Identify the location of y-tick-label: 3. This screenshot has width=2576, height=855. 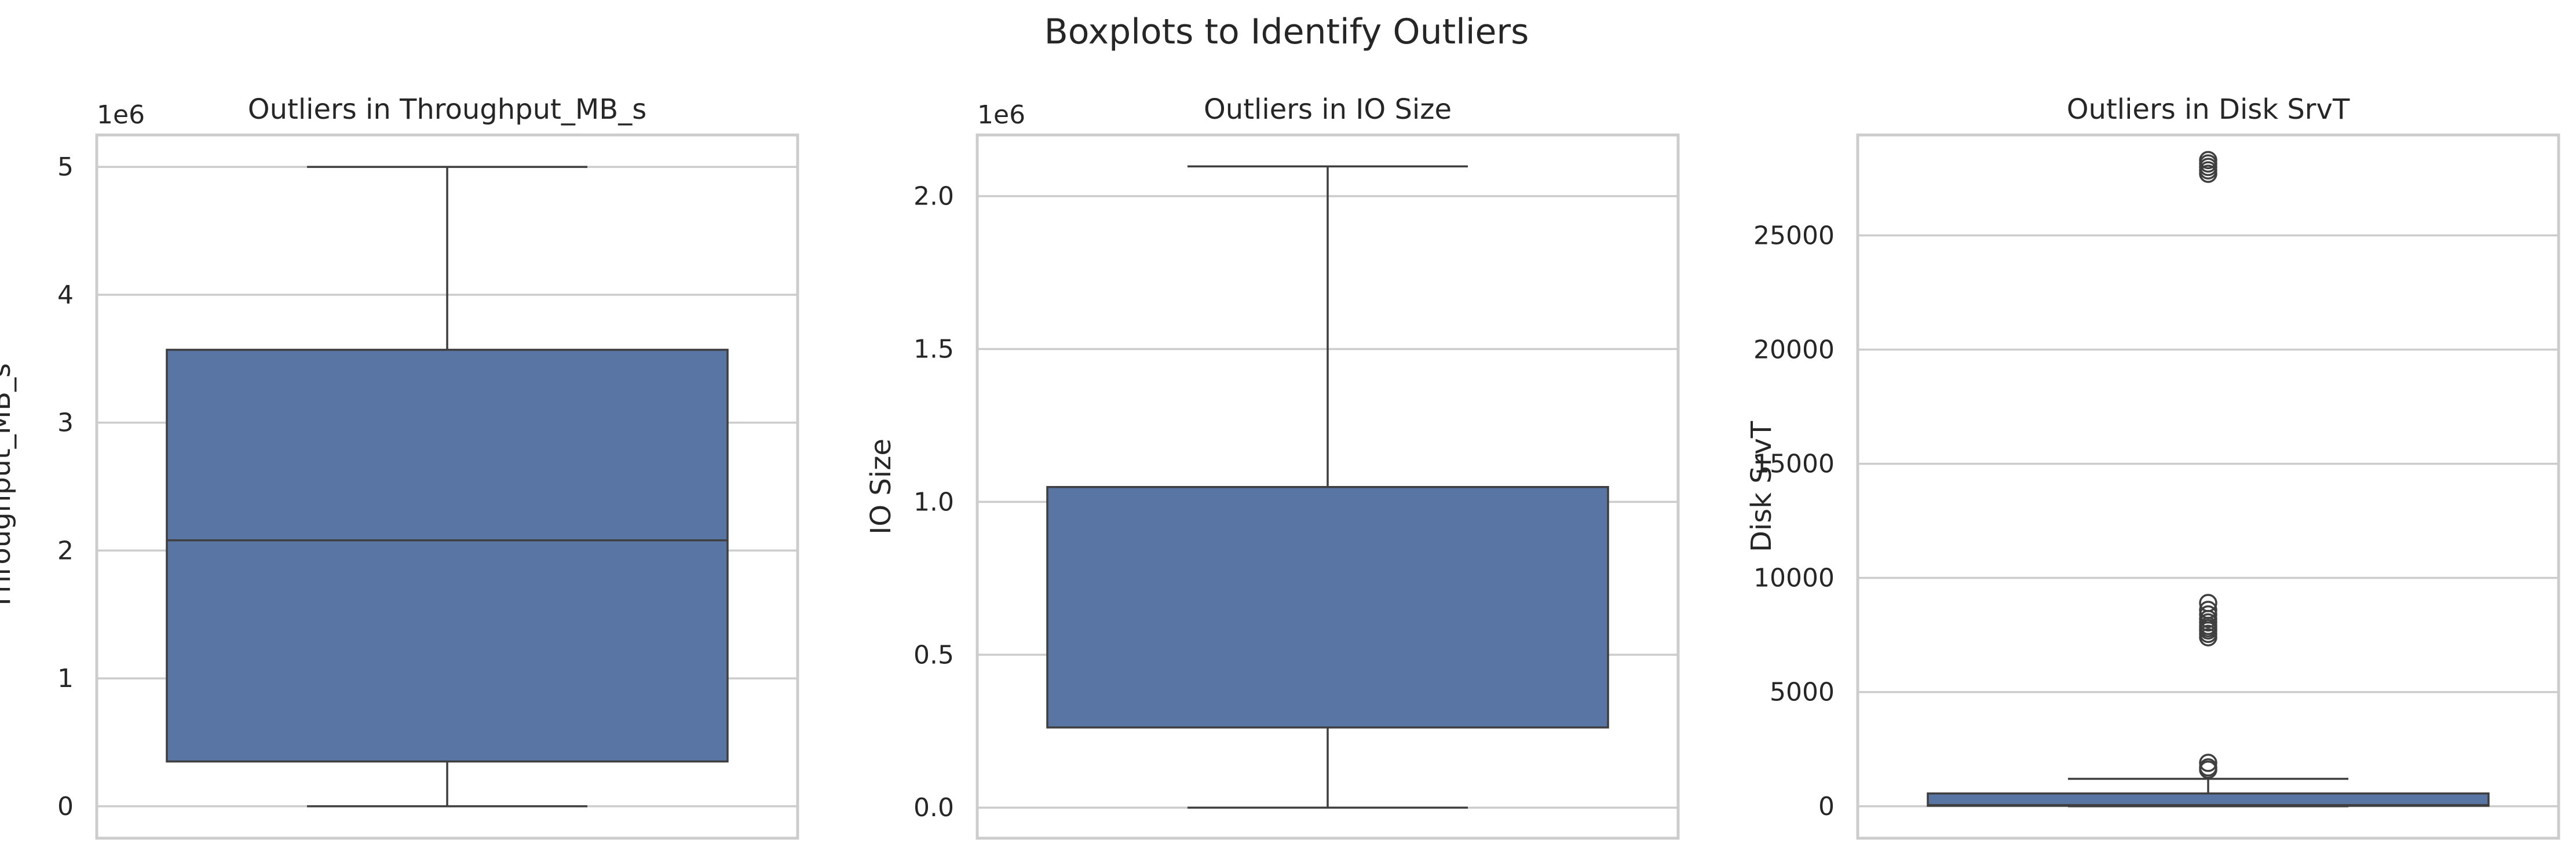
(65, 423).